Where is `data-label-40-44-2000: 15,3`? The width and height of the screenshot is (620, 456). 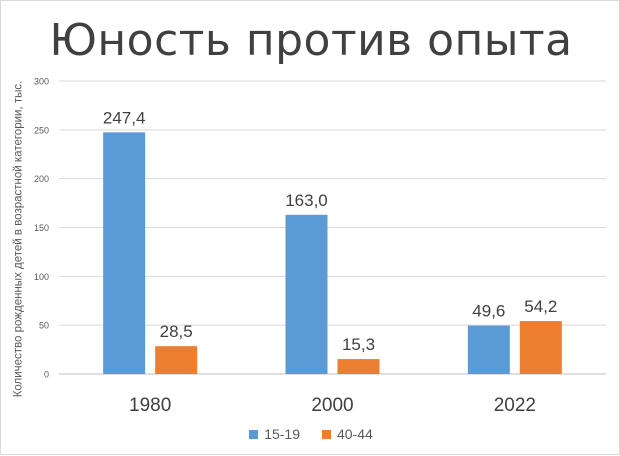 data-label-40-44-2000: 15,3 is located at coordinates (358, 344).